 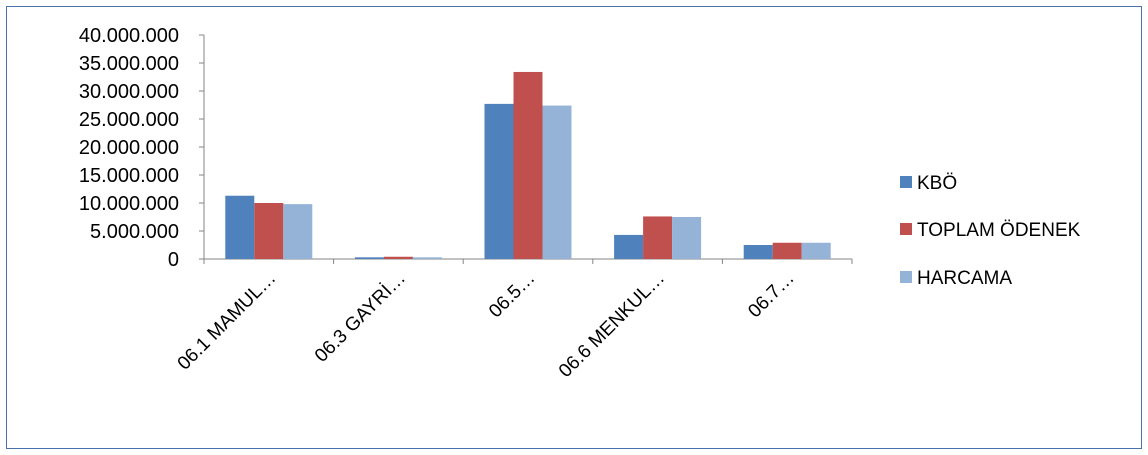 I want to click on legend: KBÖ TOPLAM ÖDENEK HARCAMA, so click(x=990, y=231).